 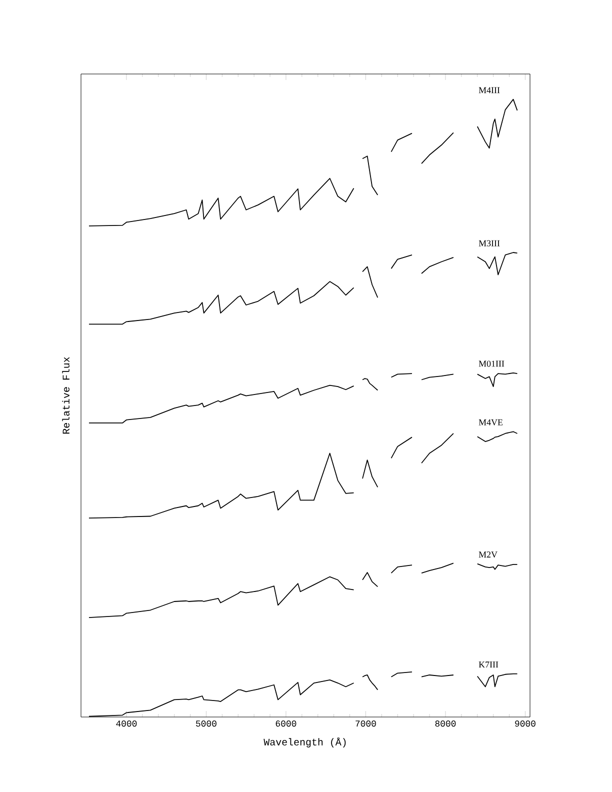 What do you see at coordinates (286, 723) in the screenshot?
I see `x-tick-label: 6000` at bounding box center [286, 723].